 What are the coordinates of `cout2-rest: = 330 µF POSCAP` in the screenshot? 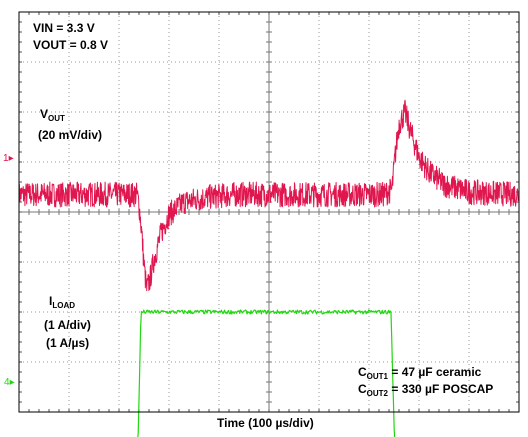 It's located at (441, 389).